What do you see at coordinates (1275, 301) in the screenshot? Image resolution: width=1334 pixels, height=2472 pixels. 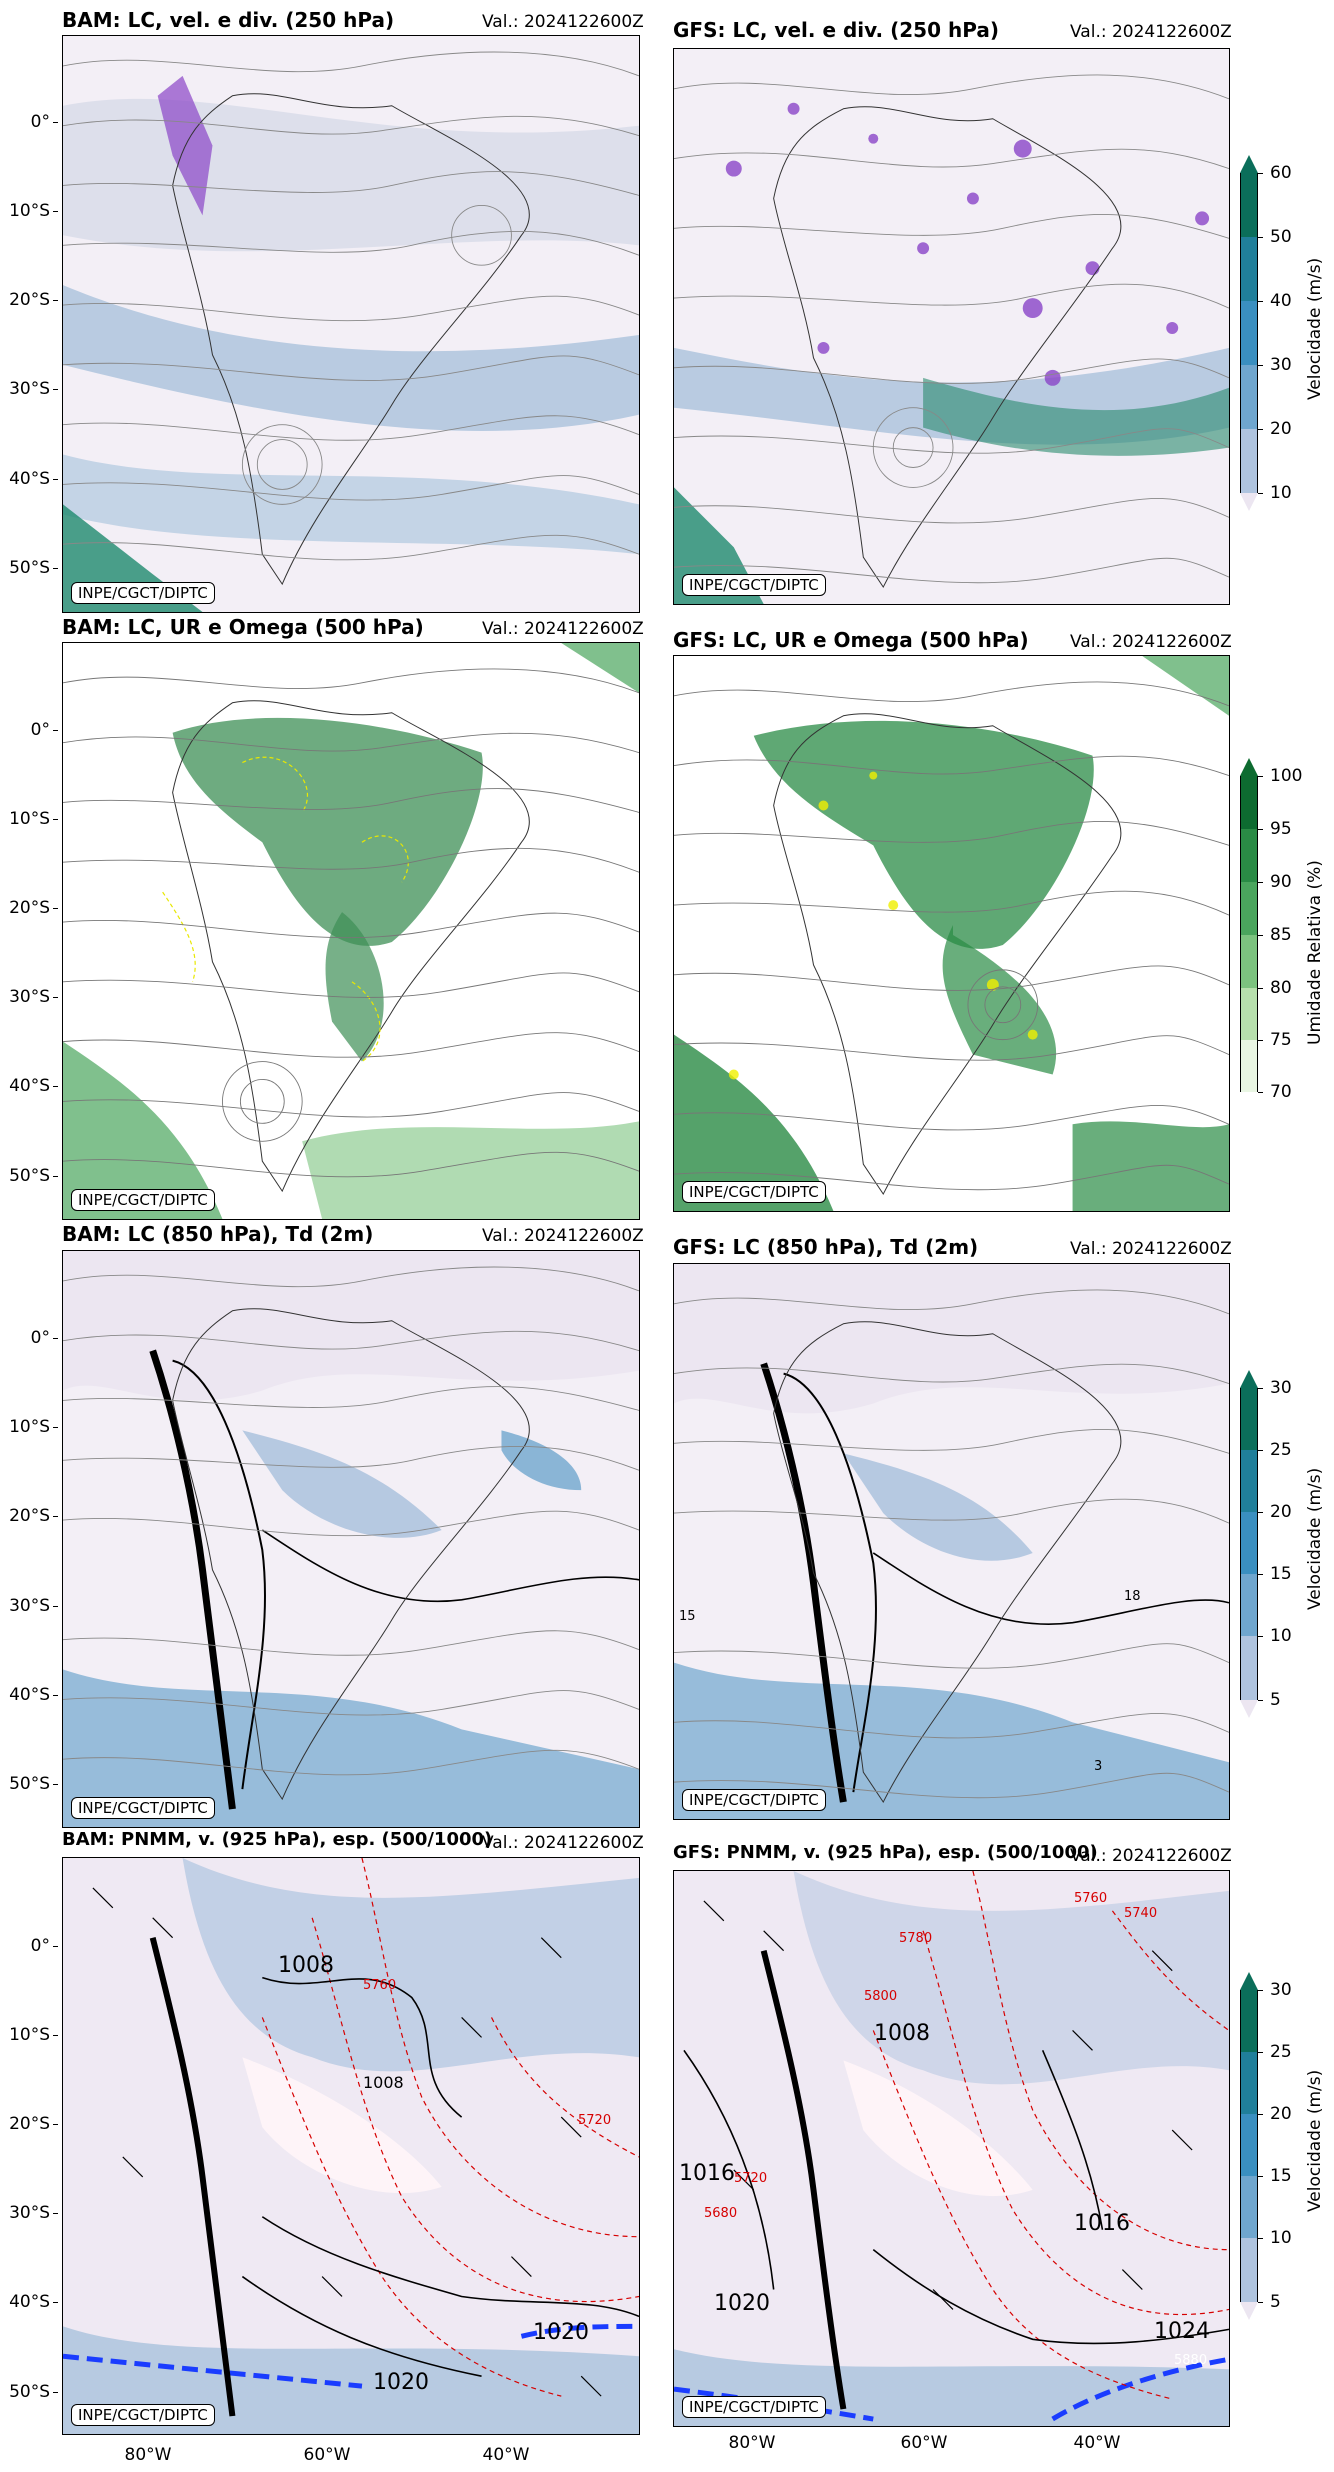 I see `colorbar-tick: 40` at bounding box center [1275, 301].